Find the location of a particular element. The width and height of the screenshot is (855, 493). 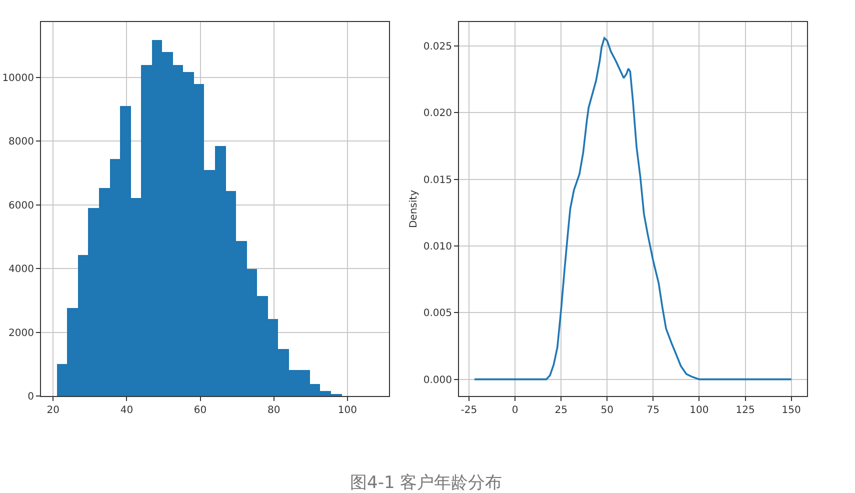

x-tick-label: 125 is located at coordinates (745, 410).